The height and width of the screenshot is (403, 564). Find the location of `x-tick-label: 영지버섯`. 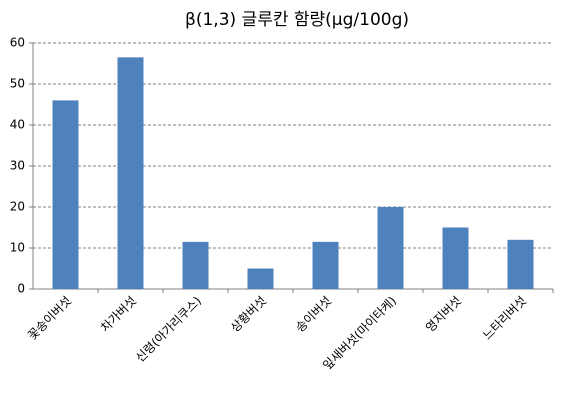

x-tick-label: 영지버섯 is located at coordinates (443, 314).